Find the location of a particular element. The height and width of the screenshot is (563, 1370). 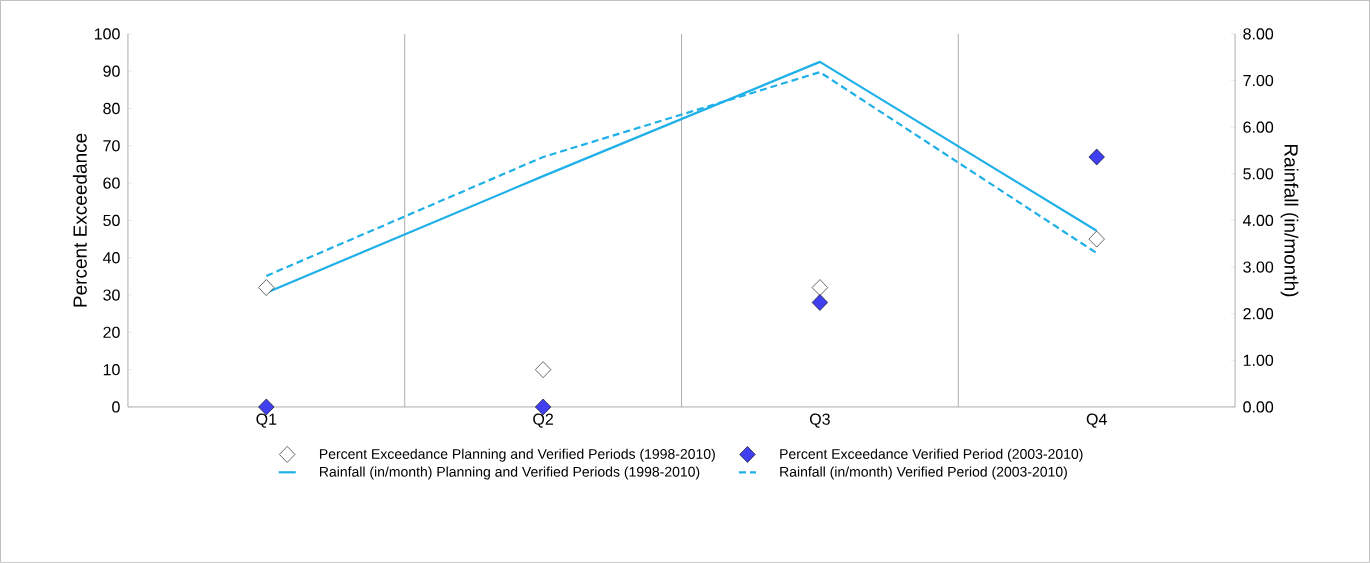

y-tick-label: 100 is located at coordinates (107, 34).